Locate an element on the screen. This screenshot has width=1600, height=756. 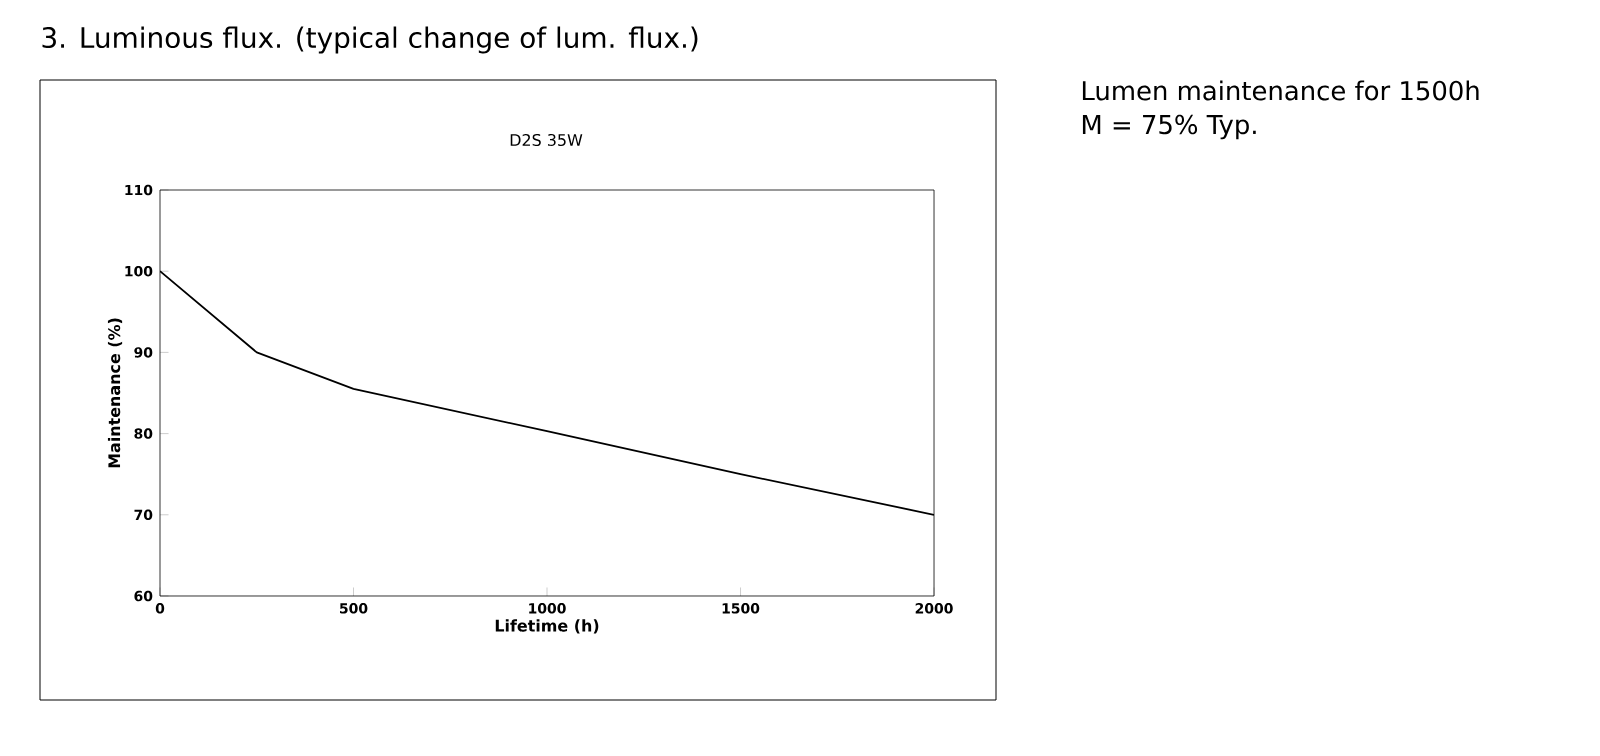
text: Lumen maintenance for 1500h is located at coordinates (1280, 90).